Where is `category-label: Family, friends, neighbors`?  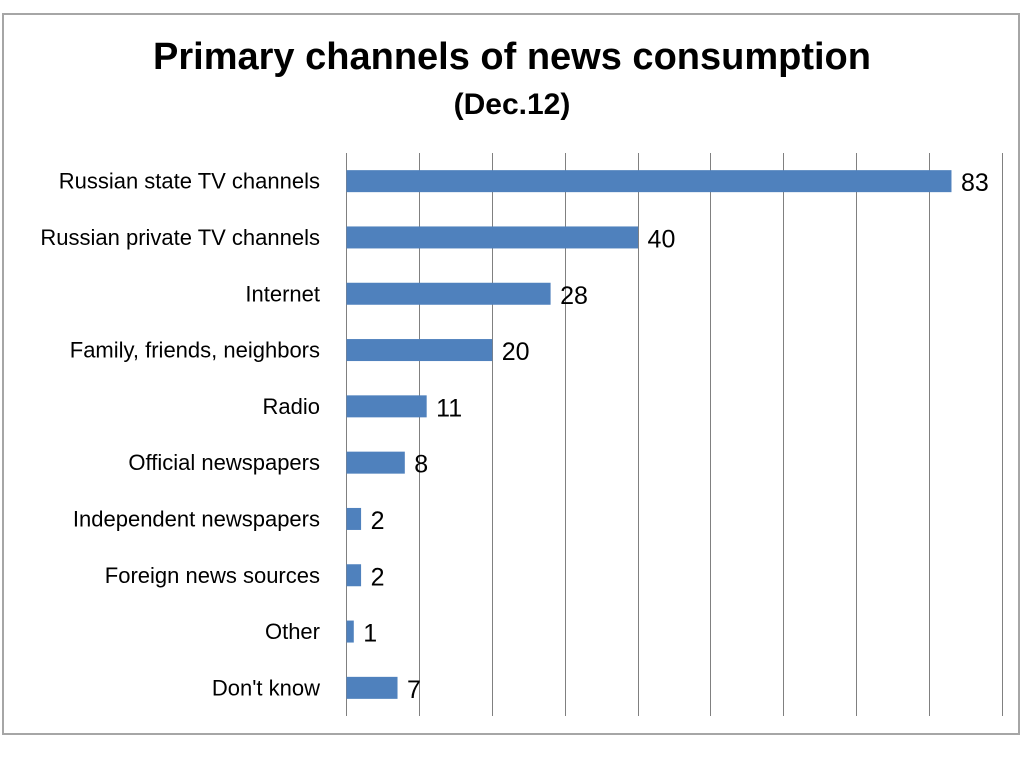 category-label: Family, friends, neighbors is located at coordinates (195, 350).